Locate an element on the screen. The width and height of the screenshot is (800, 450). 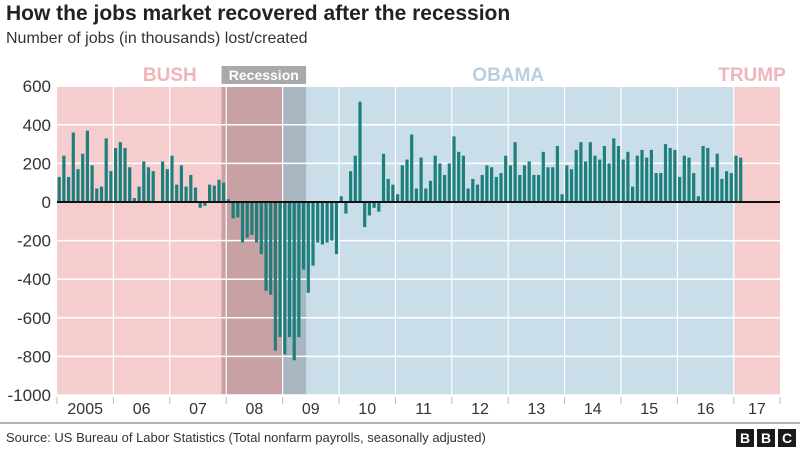
period-label-trump: TRUMP is located at coordinates (752, 75).